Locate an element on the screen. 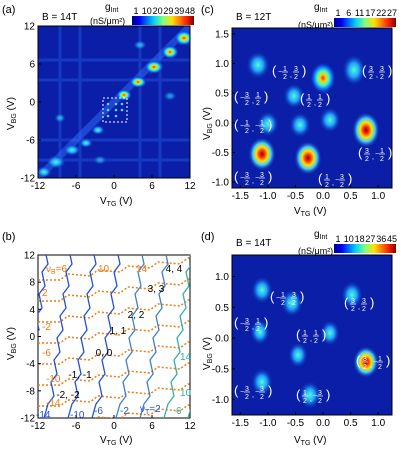  fraction-annotation: (32,32) is located at coordinates (359, 304).